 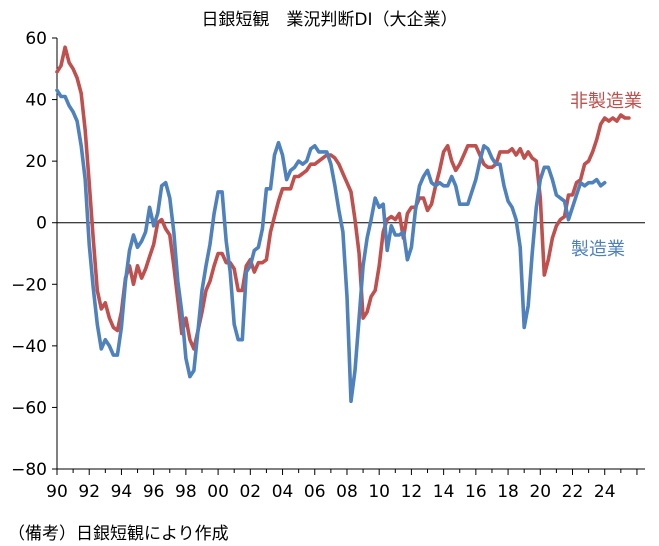 I want to click on x-tick-labels: 90 92 94 96 98 00 02 04 06 08 10 12 14 16 18 20 22 24, so click(x=330, y=492).